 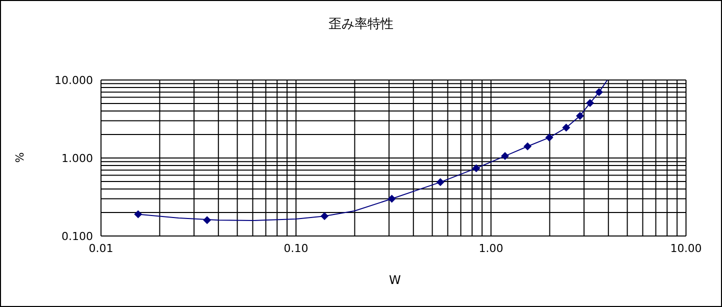 I want to click on chart-title: 歪み率特性, so click(x=361, y=24).